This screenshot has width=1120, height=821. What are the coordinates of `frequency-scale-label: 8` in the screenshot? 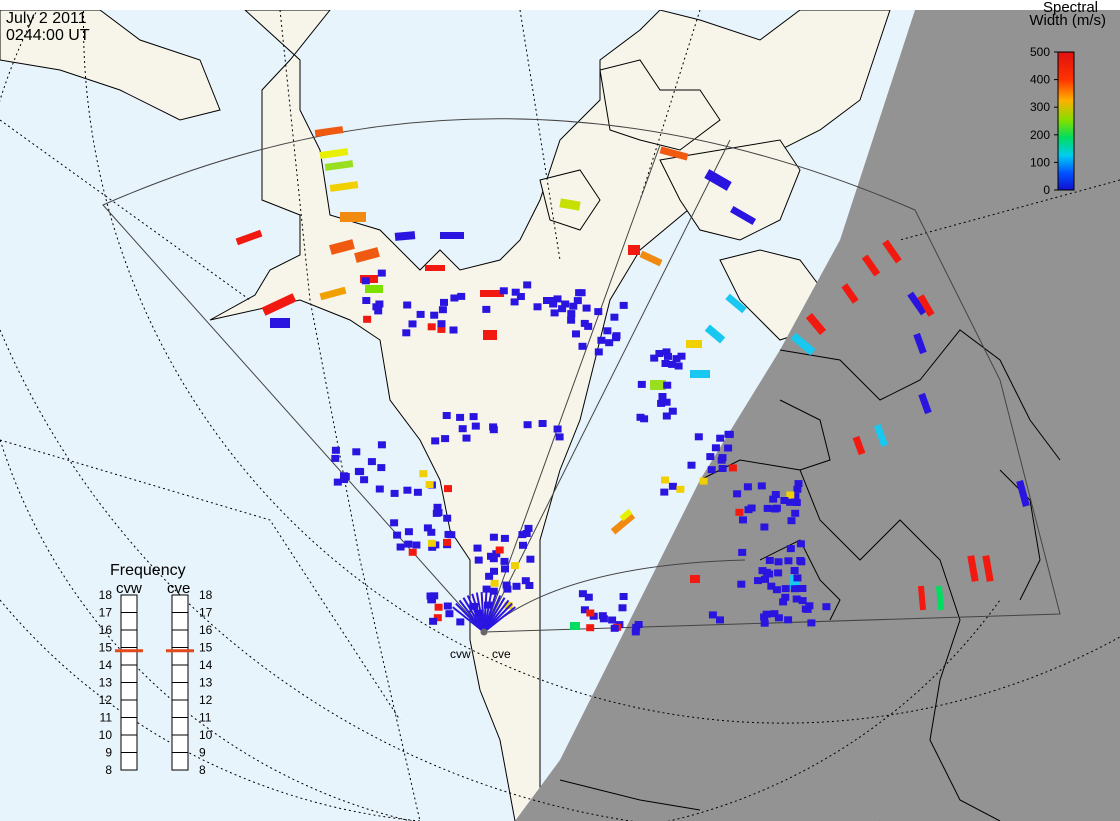 It's located at (202, 770).